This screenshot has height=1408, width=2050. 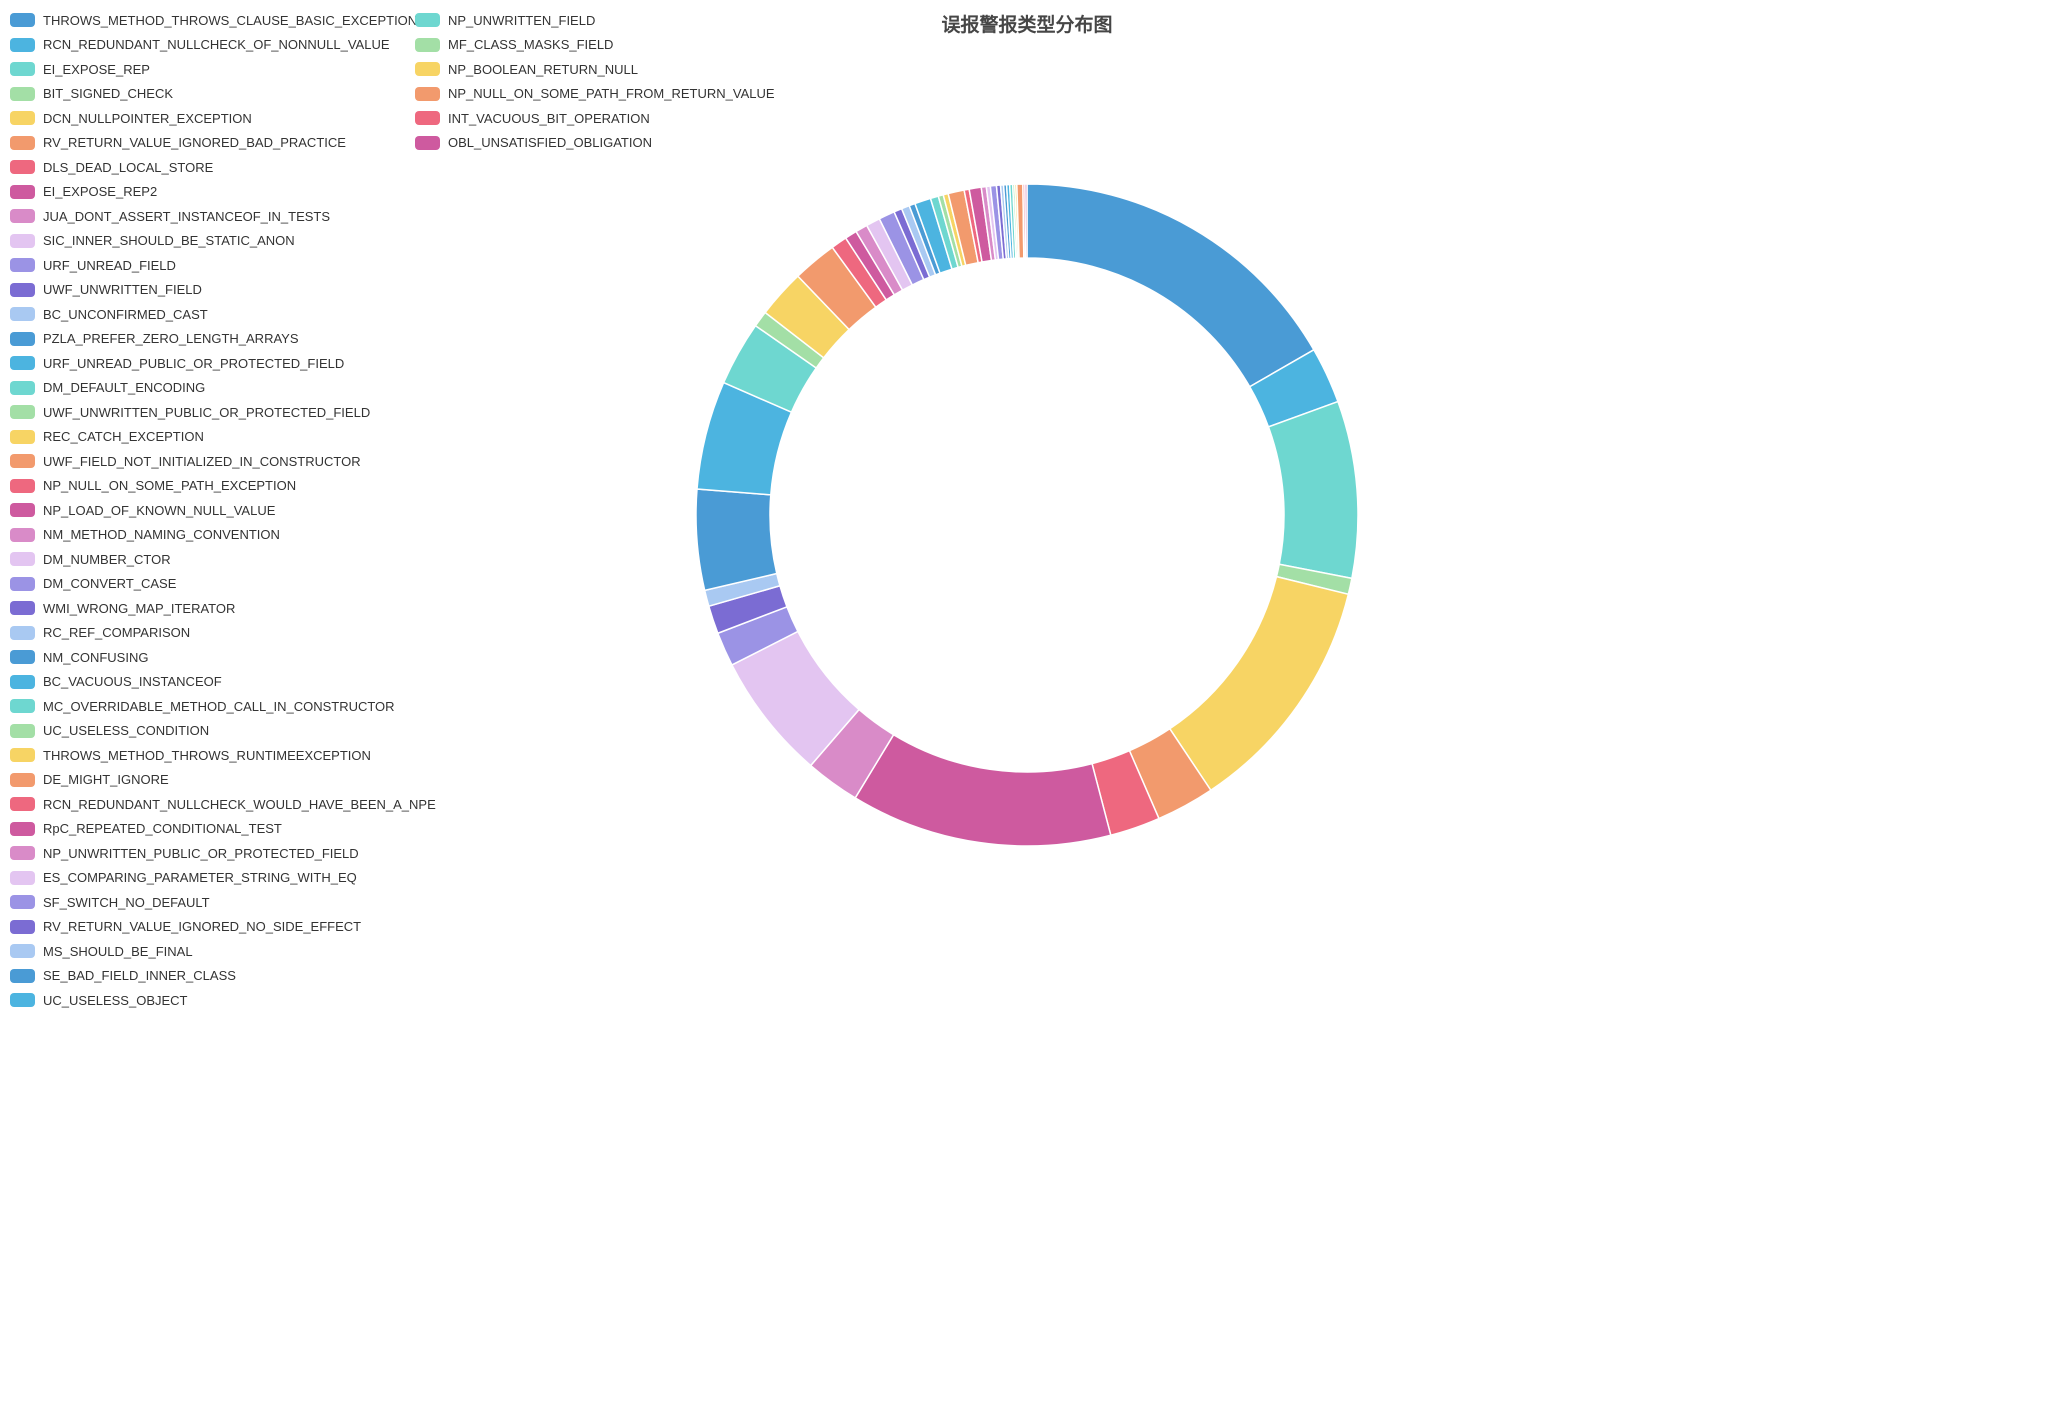 I want to click on legend-item-RpC_REPEATED_CONDITIONAL_TEST: RpC_REPEATED_CONDITIONAL_TEST, so click(x=223, y=829).